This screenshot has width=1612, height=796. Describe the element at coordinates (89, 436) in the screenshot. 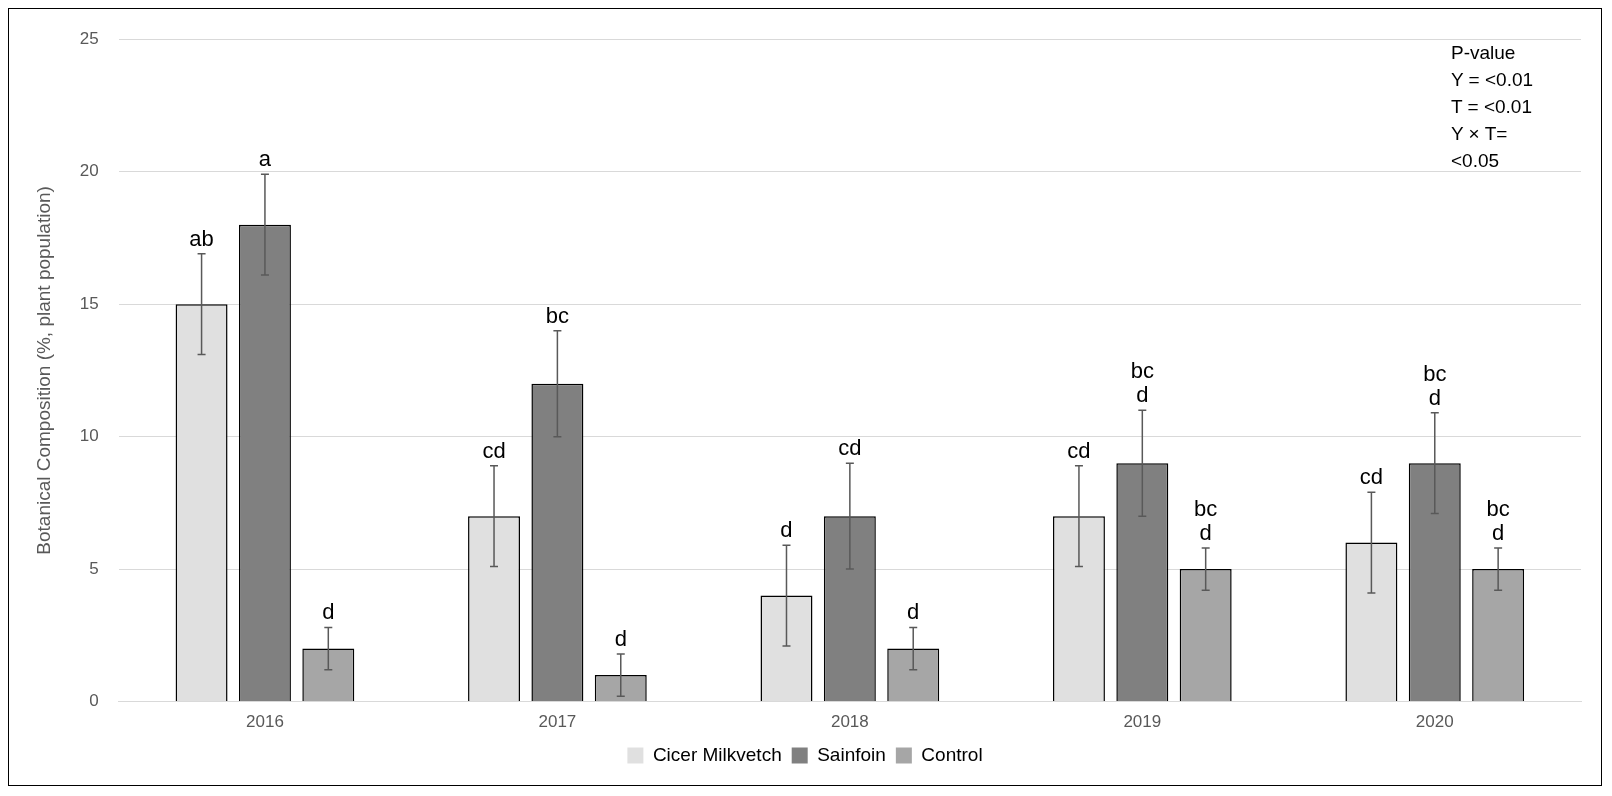

I see `y-tick-label: 10` at that location.